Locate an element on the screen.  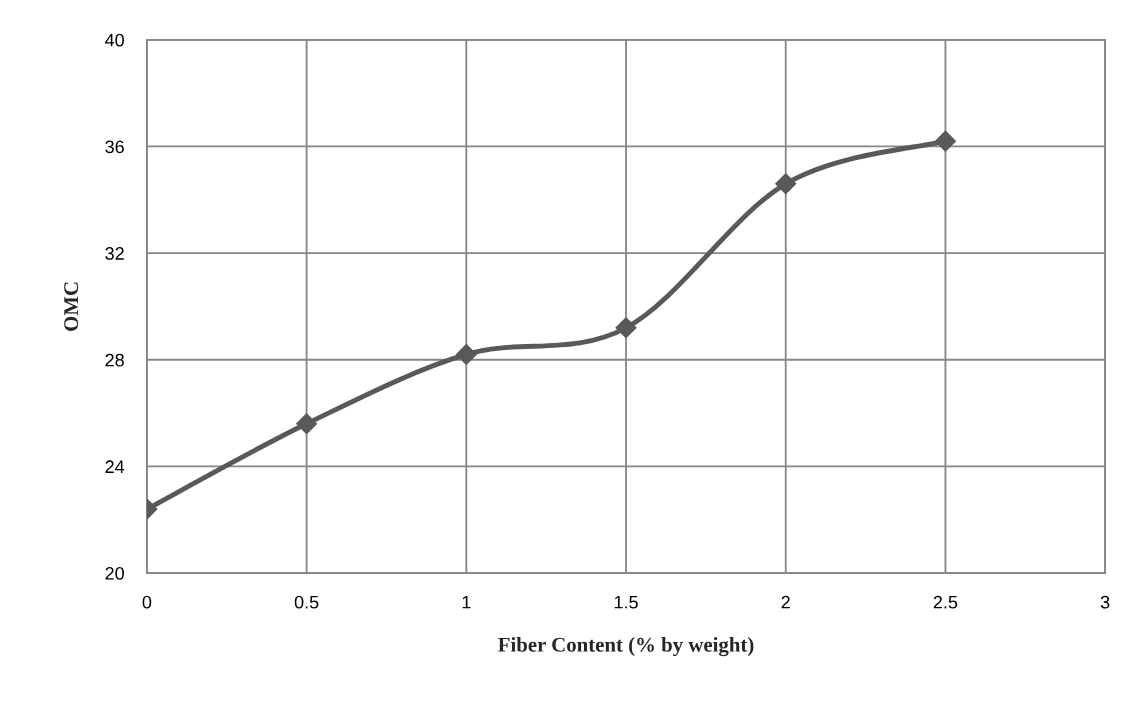
x-axis-title: Fiber Content (% by weight) is located at coordinates (626, 647).